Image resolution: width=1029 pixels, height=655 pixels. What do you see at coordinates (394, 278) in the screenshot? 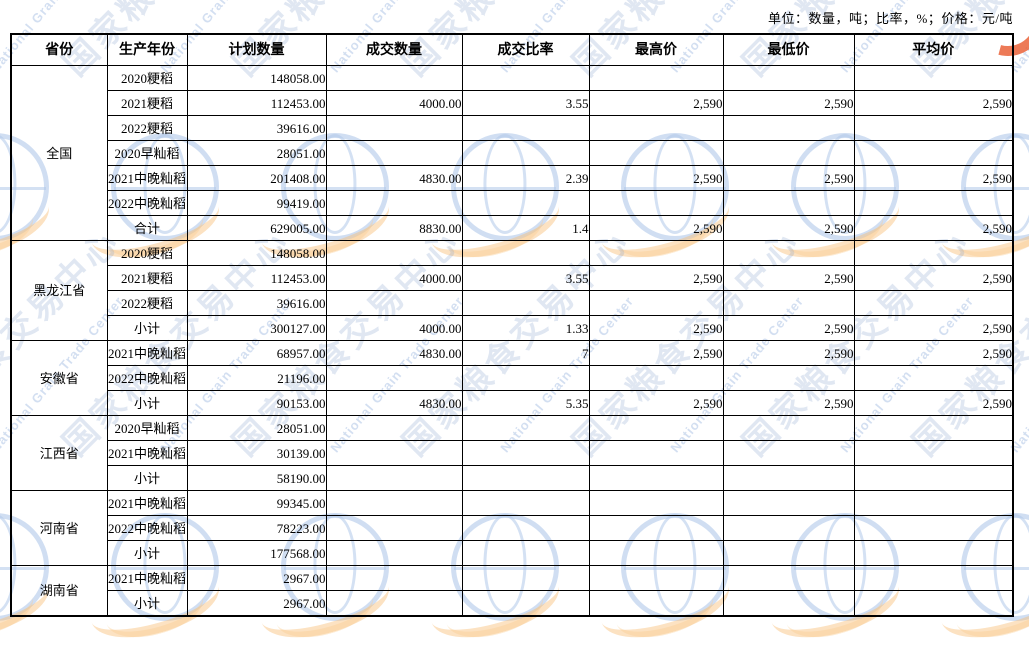
I see `traded-cell: 4000.00` at bounding box center [394, 278].